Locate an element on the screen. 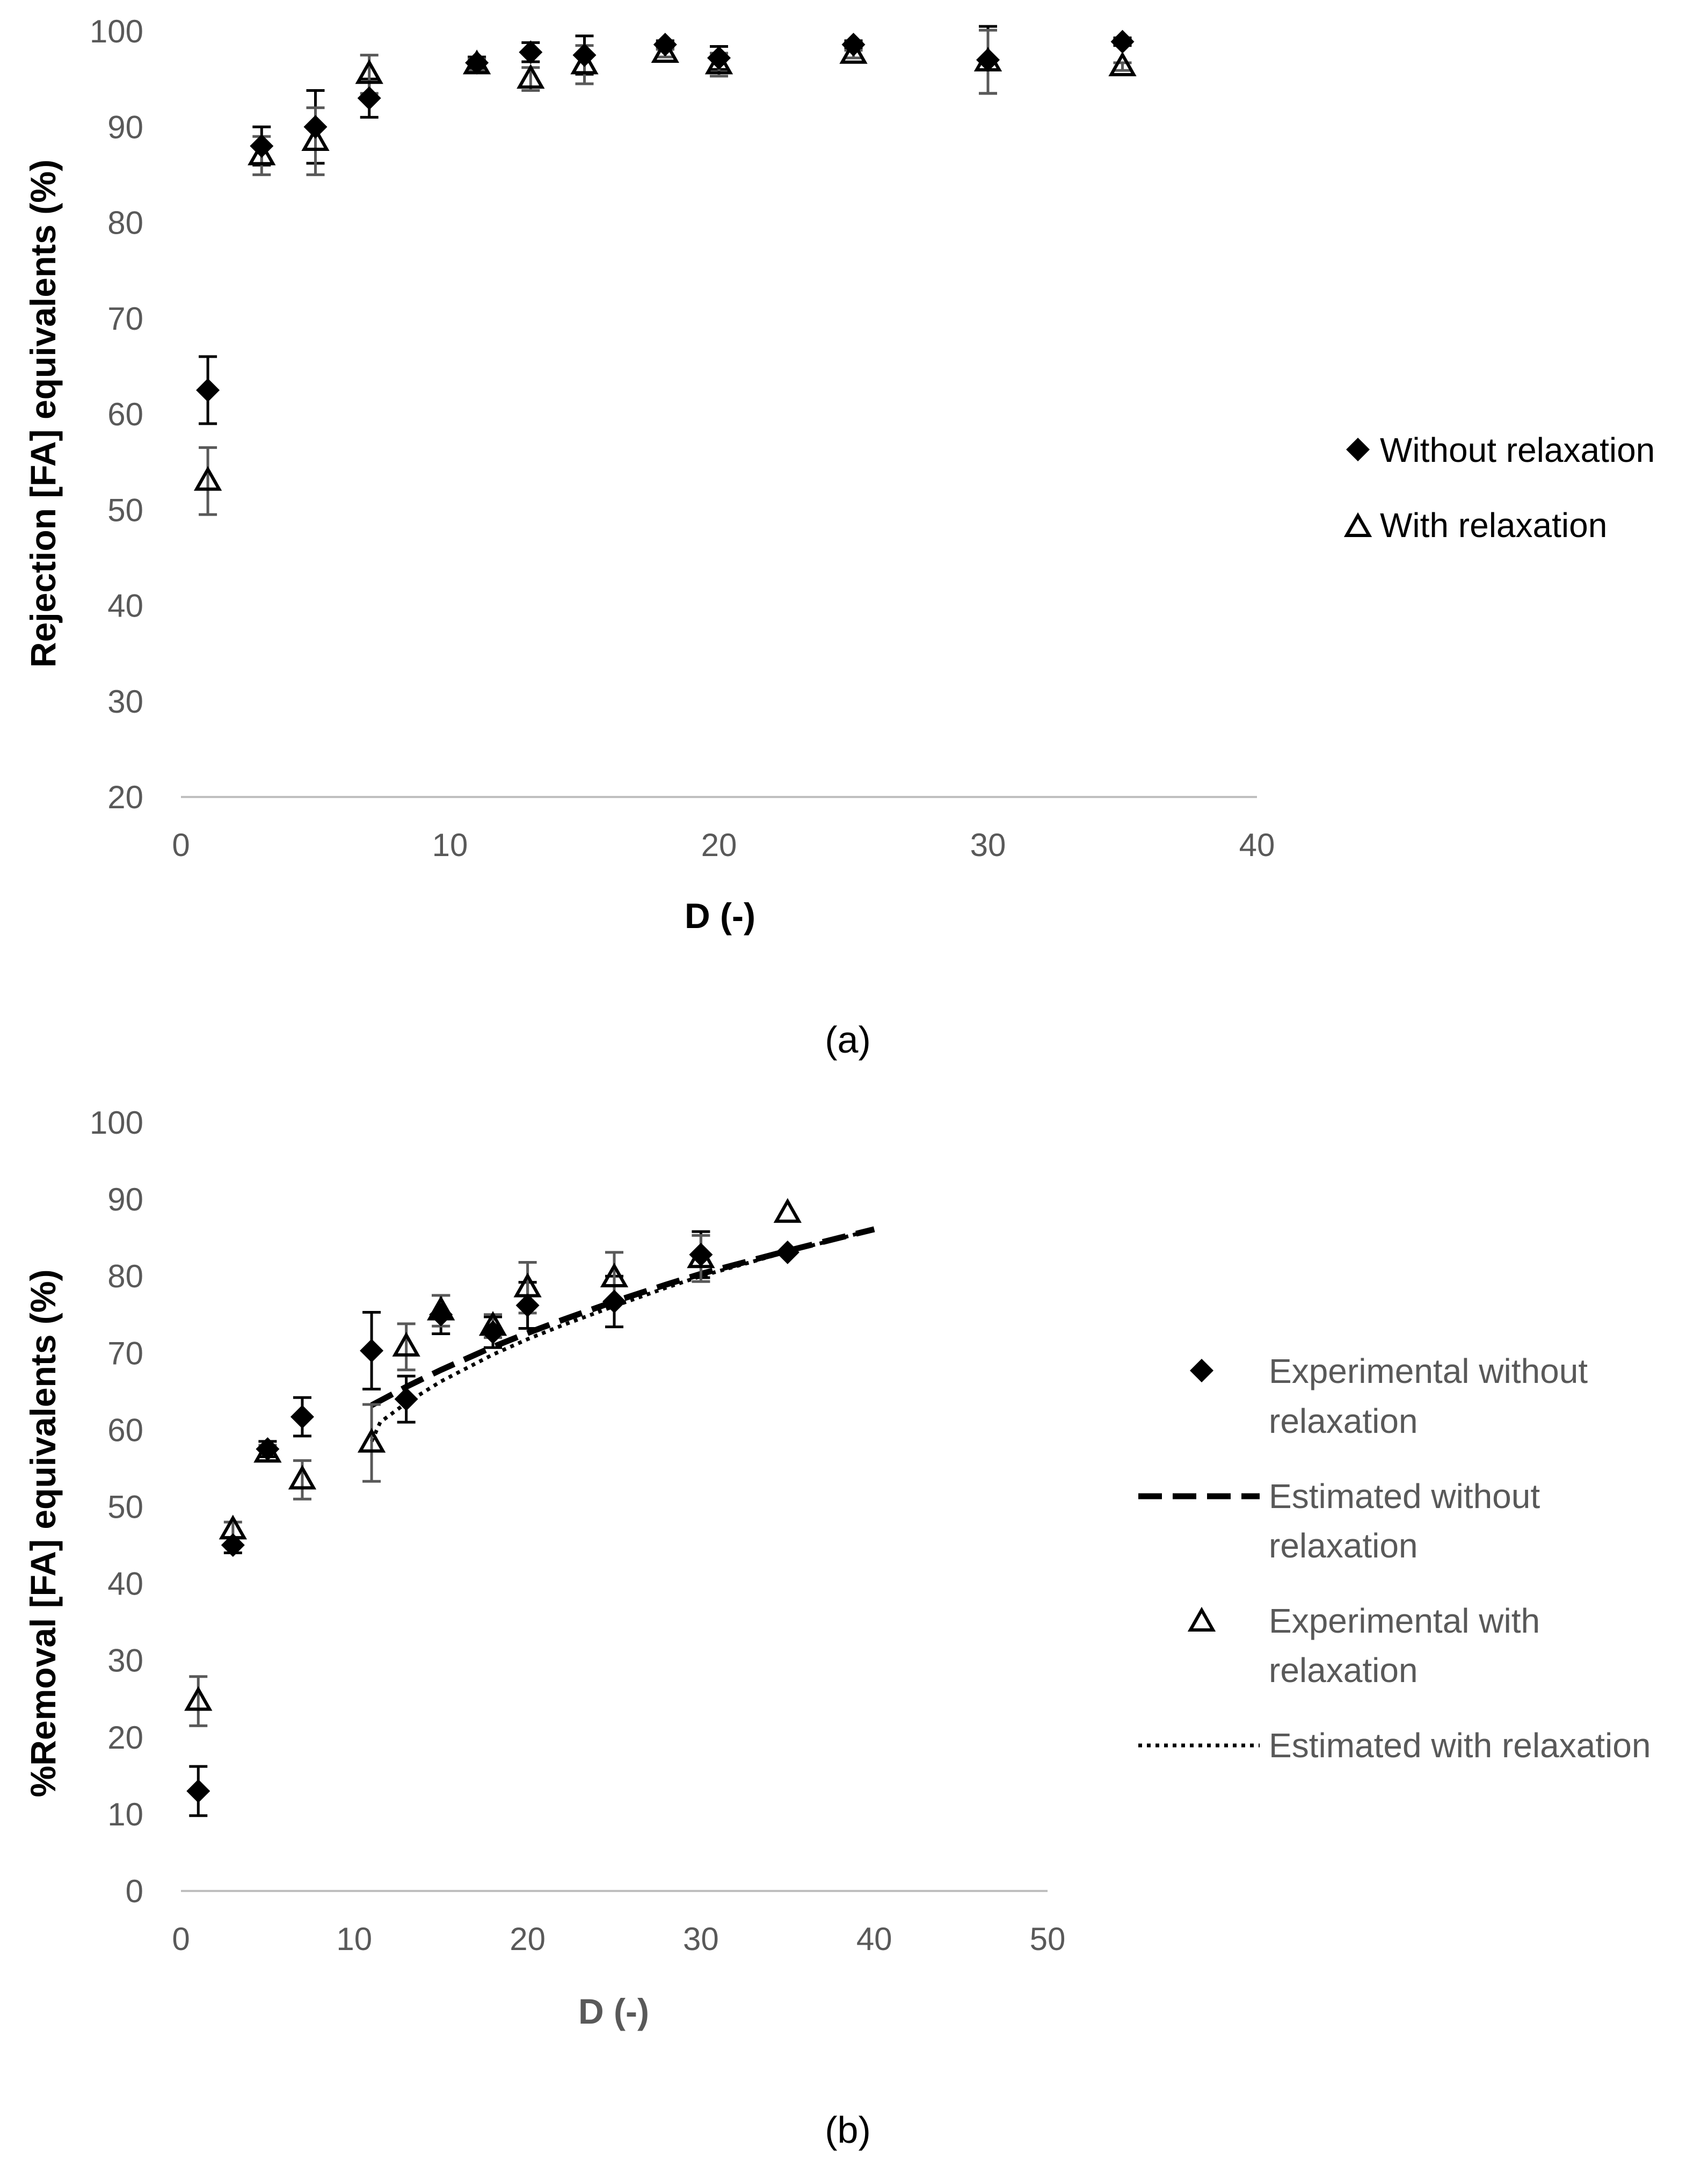  chart-a-y-ticks: 20 30 40 50 60 70 80 90 100 is located at coordinates (116, 414).